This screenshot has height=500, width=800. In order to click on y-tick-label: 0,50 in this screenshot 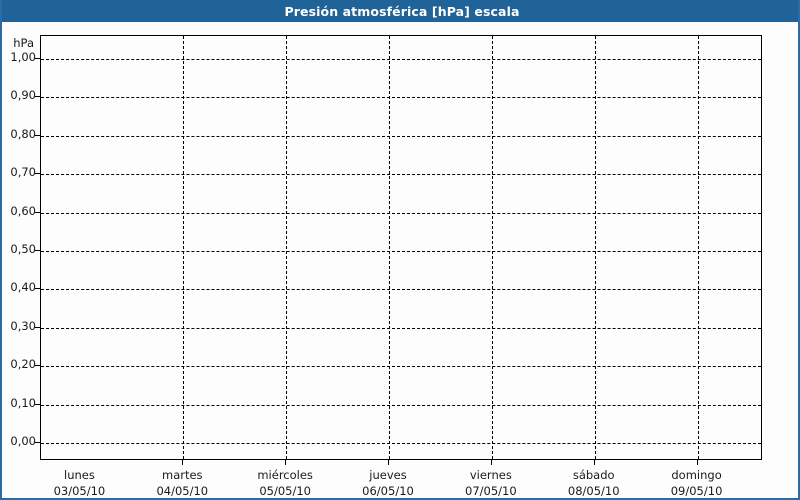, I will do `click(23, 249)`.